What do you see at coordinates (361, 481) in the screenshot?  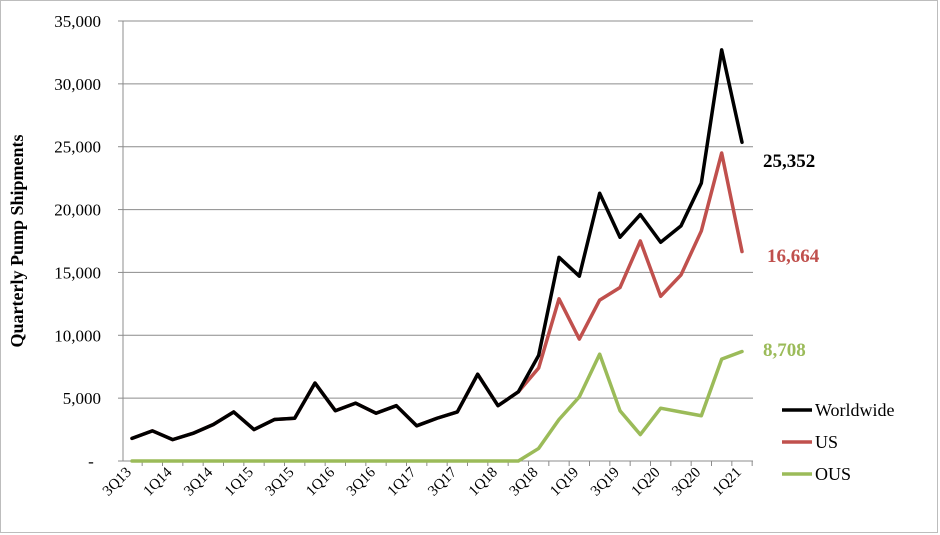 I see `x-tick-label: 3Q16` at bounding box center [361, 481].